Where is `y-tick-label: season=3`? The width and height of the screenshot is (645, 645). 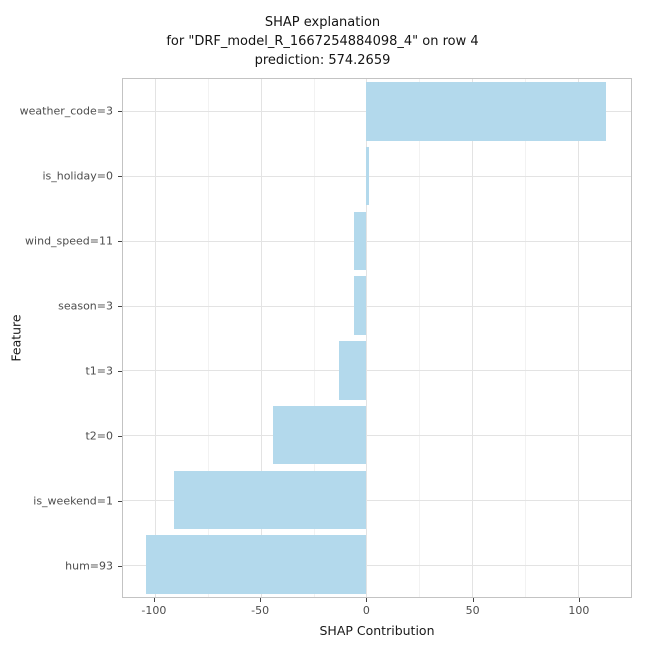
y-tick-label: season=3 is located at coordinates (85, 305).